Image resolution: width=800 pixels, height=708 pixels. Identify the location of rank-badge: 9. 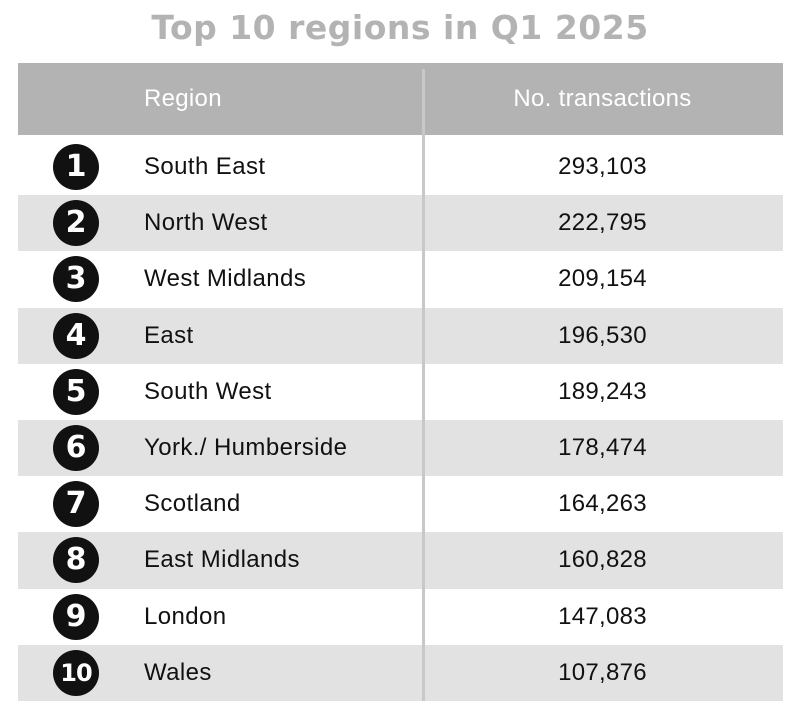
(76, 616).